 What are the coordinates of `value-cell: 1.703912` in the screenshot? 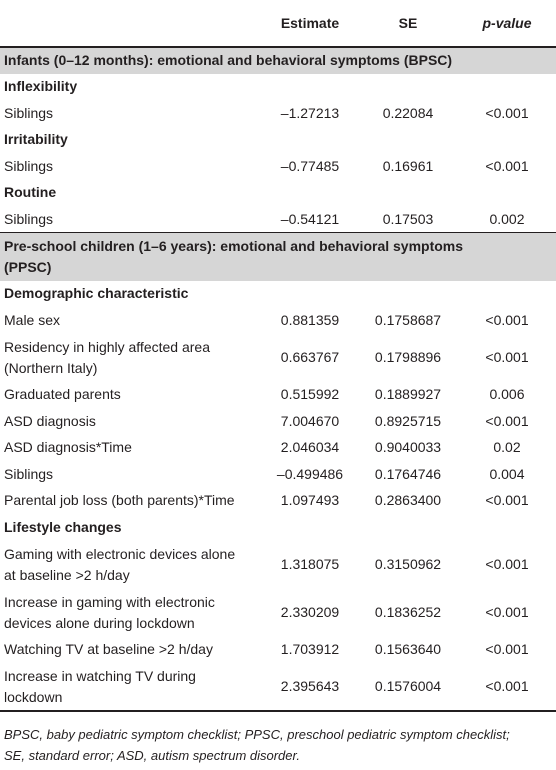 It's located at (310, 649).